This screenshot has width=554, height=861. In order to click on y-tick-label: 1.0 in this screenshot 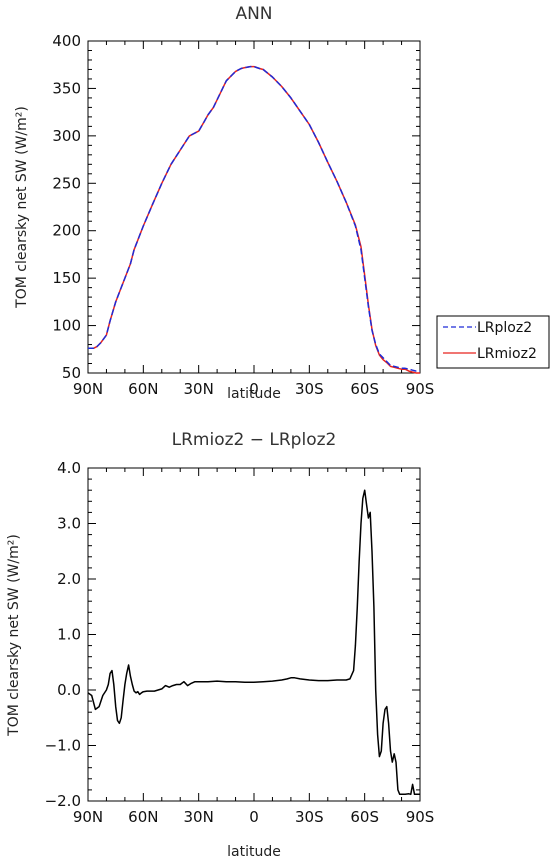, I will do `click(69, 635)`.